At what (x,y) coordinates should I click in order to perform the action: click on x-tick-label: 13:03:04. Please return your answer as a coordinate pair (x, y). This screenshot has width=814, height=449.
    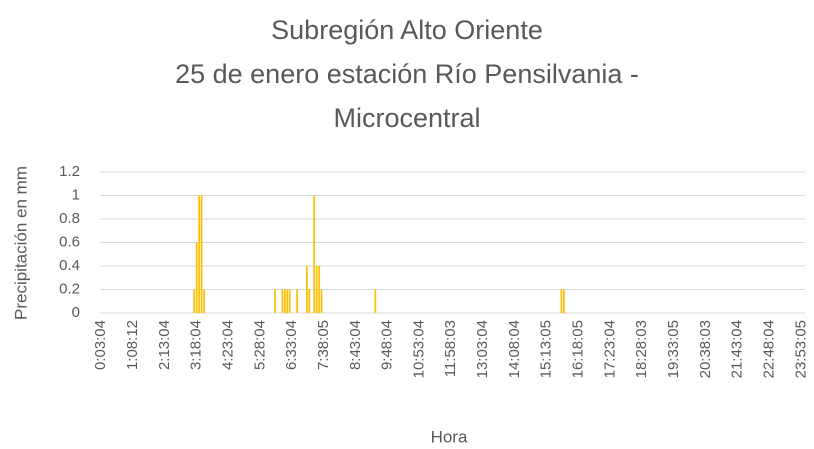
    Looking at the image, I should click on (482, 349).